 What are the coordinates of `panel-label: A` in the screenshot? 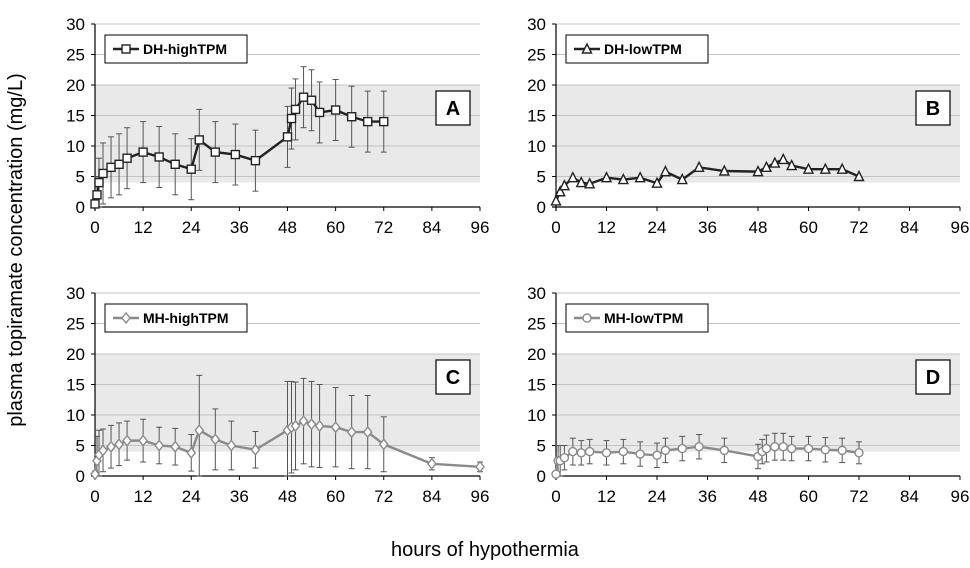 It's located at (453, 109).